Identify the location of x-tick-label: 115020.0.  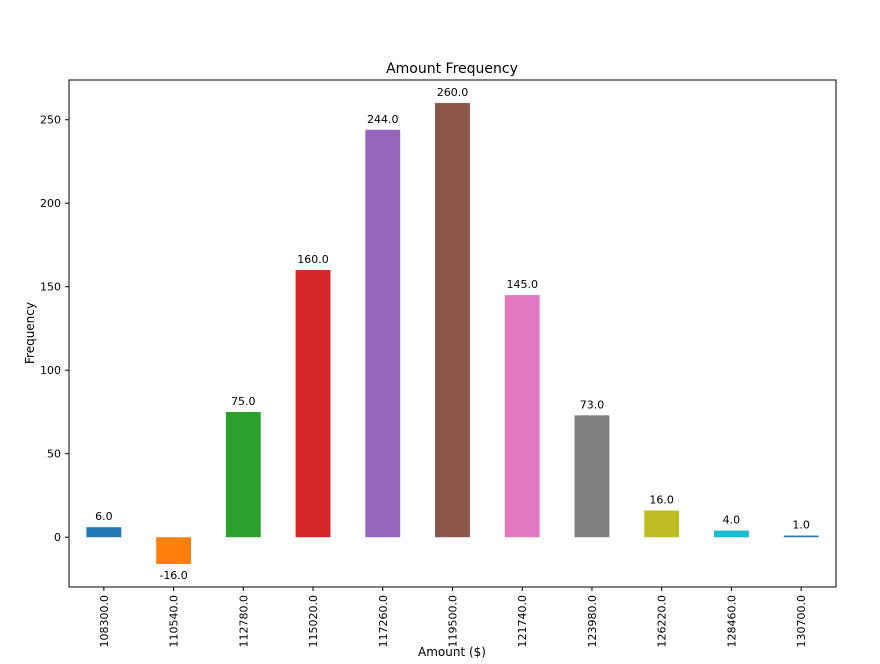
(313, 621).